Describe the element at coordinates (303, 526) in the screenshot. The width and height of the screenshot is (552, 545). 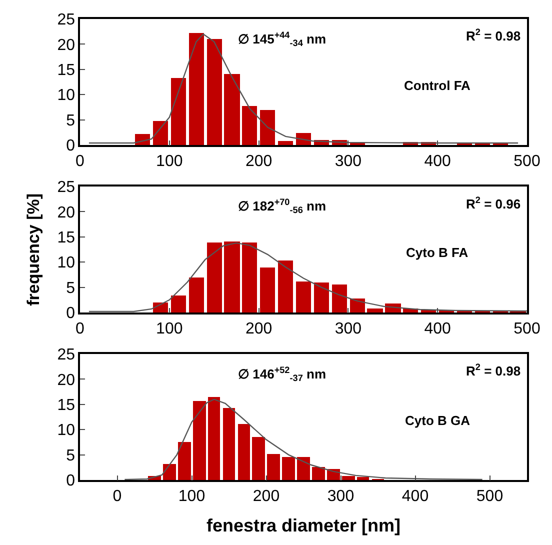
I see `x-axis-title: fenestra diameter [nm]` at that location.